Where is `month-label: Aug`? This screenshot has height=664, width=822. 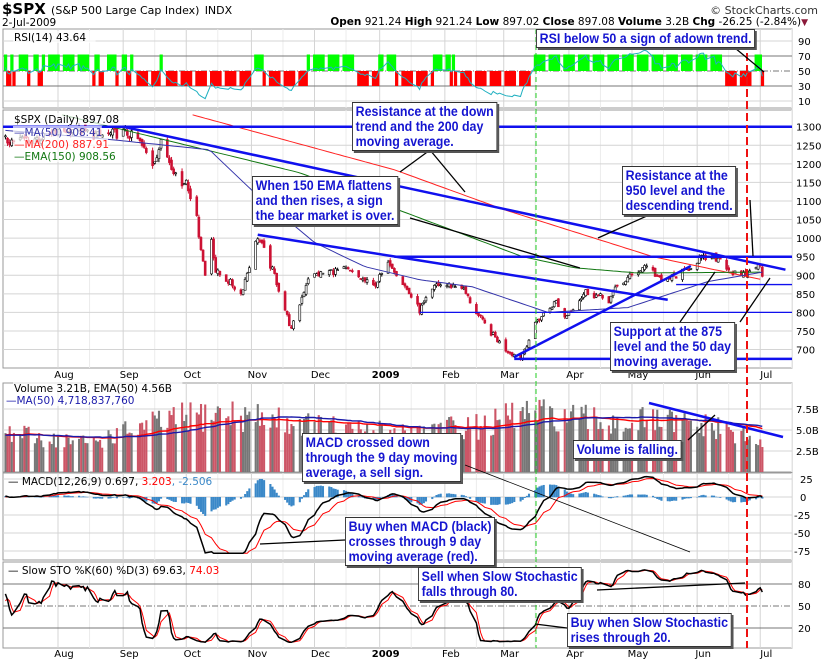 month-label: Aug is located at coordinates (64, 375).